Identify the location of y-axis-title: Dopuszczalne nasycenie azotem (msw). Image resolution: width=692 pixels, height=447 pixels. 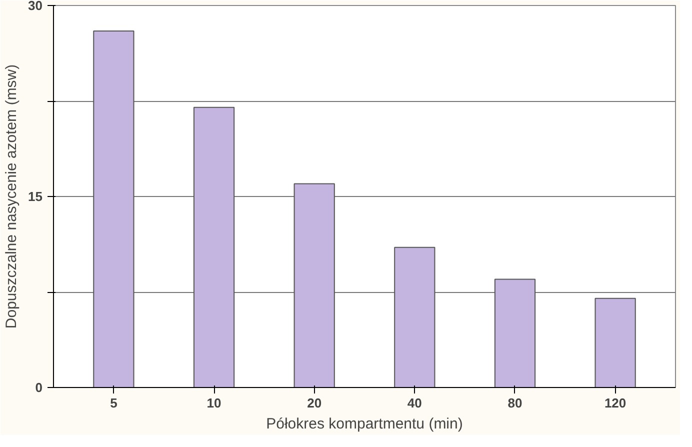
(11, 196).